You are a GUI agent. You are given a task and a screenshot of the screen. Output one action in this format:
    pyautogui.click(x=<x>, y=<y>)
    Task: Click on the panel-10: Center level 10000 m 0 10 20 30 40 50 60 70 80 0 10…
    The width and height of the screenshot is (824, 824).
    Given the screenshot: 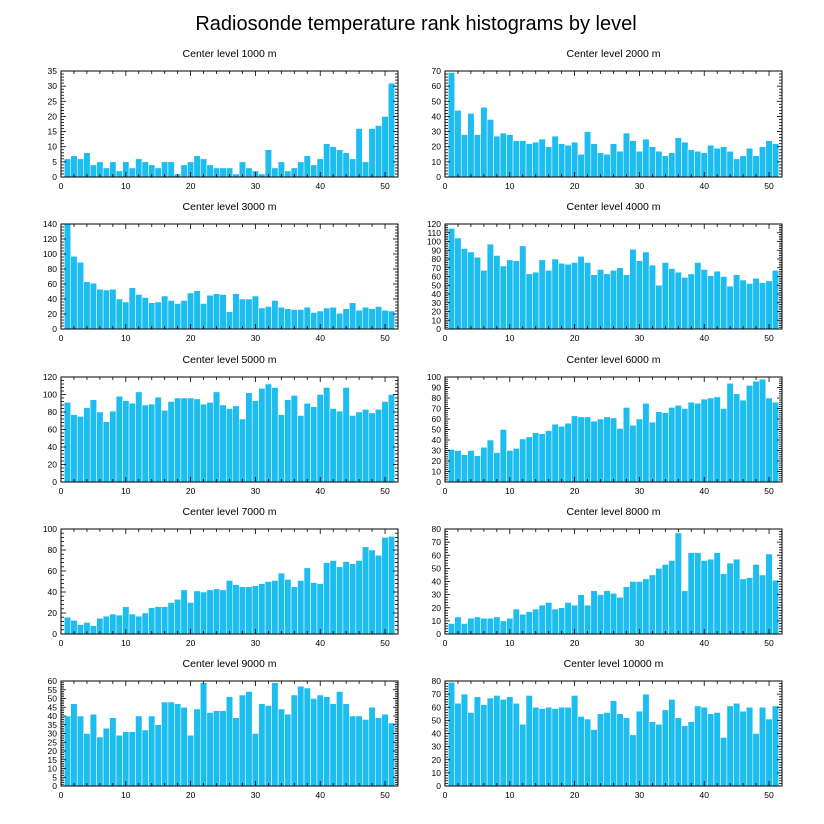 What is the action you would take?
    pyautogui.click(x=607, y=729)
    